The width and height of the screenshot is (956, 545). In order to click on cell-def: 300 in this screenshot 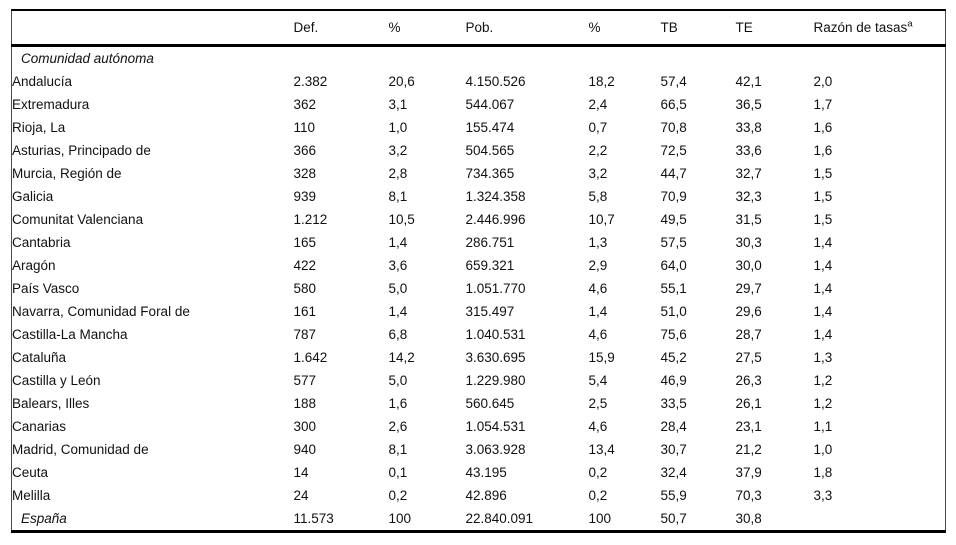, I will do `click(305, 426)`.